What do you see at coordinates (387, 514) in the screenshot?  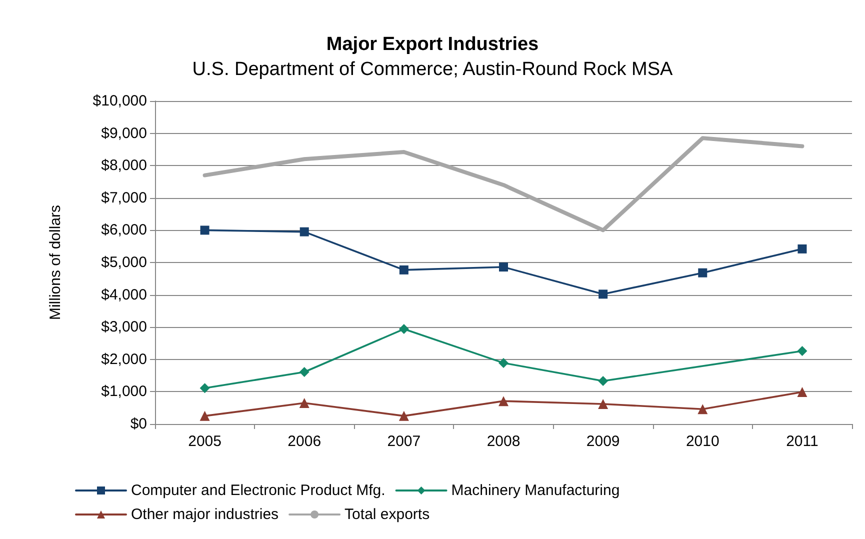 I see `legend-label: Total exports` at bounding box center [387, 514].